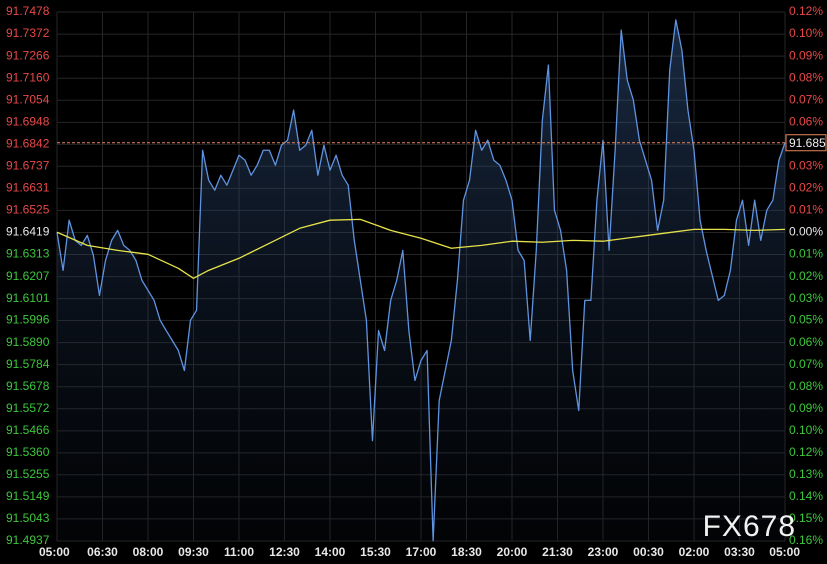 The width and height of the screenshot is (827, 564). What do you see at coordinates (28, 386) in the screenshot?
I see `y-tick-label: 91.5678` at bounding box center [28, 386].